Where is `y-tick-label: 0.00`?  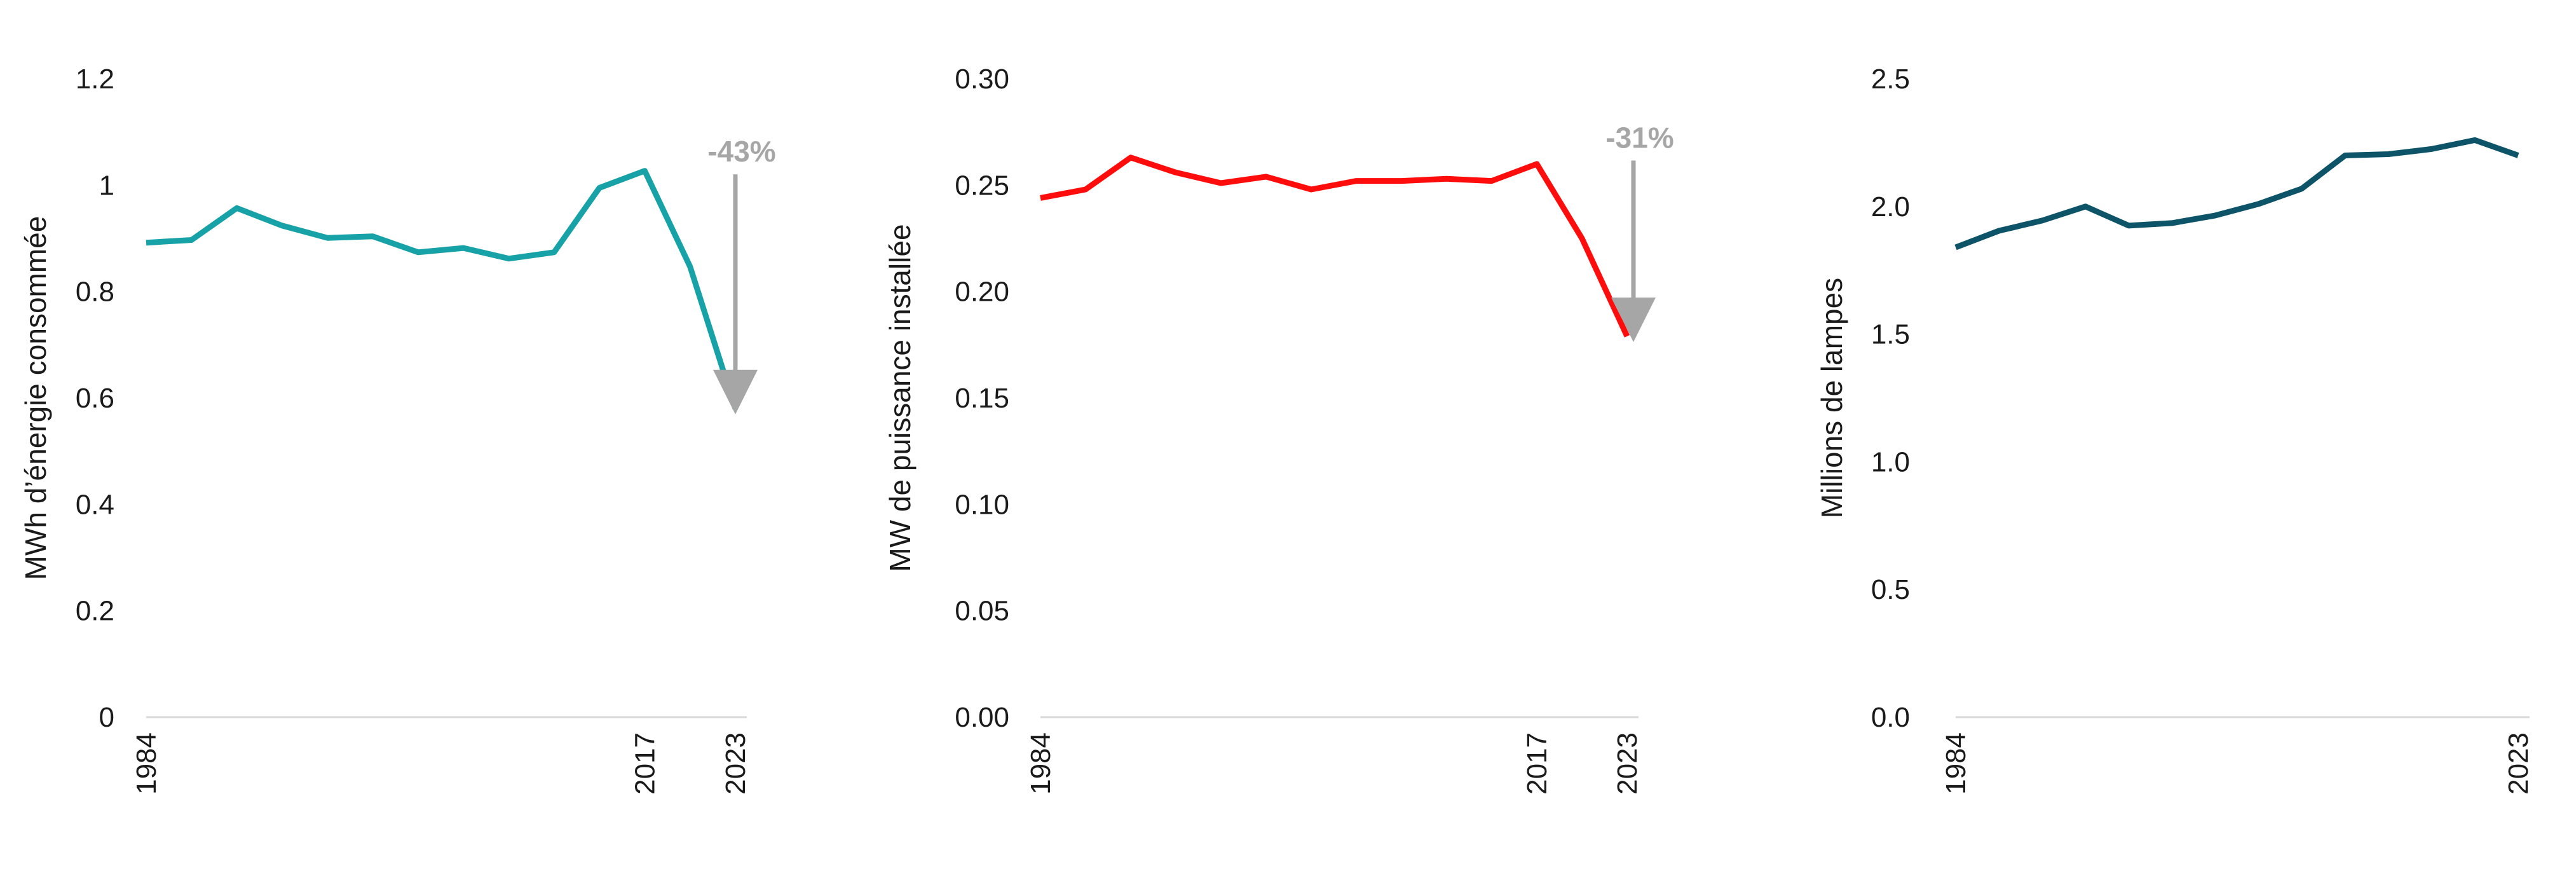
y-tick-label: 0.00 is located at coordinates (982, 717).